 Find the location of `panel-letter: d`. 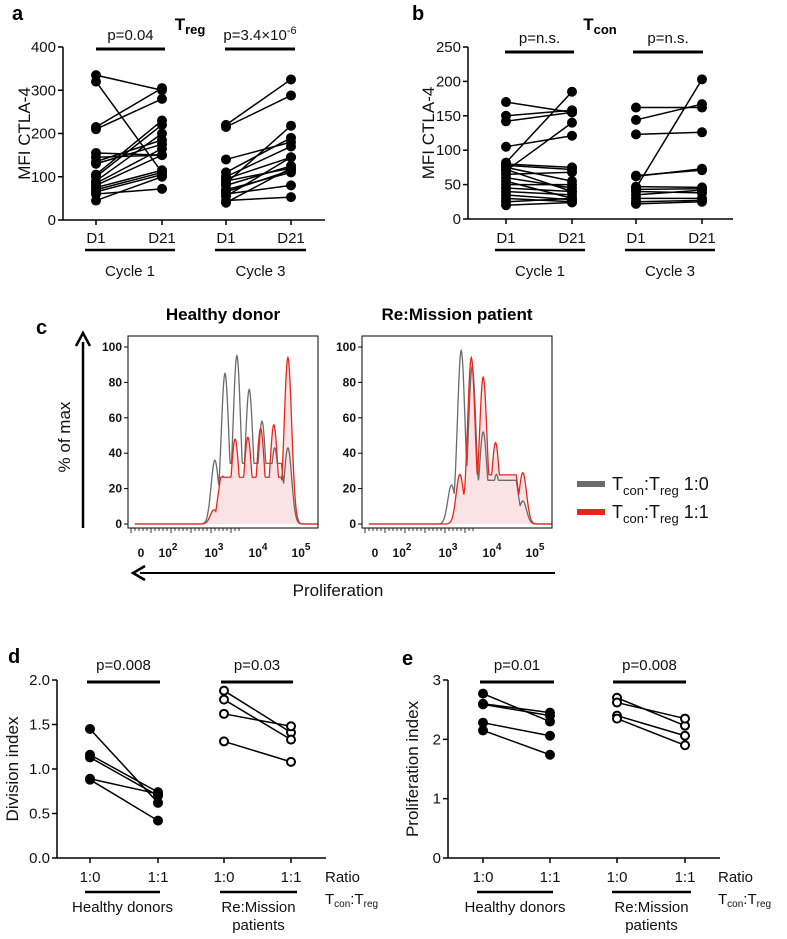

panel-letter: d is located at coordinates (14, 657).